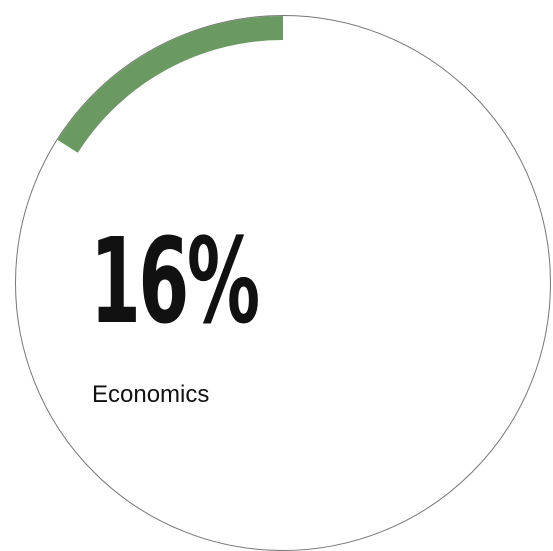 The height and width of the screenshot is (551, 553). Describe the element at coordinates (175, 281) in the screenshot. I see `percent-value: 16%` at that location.